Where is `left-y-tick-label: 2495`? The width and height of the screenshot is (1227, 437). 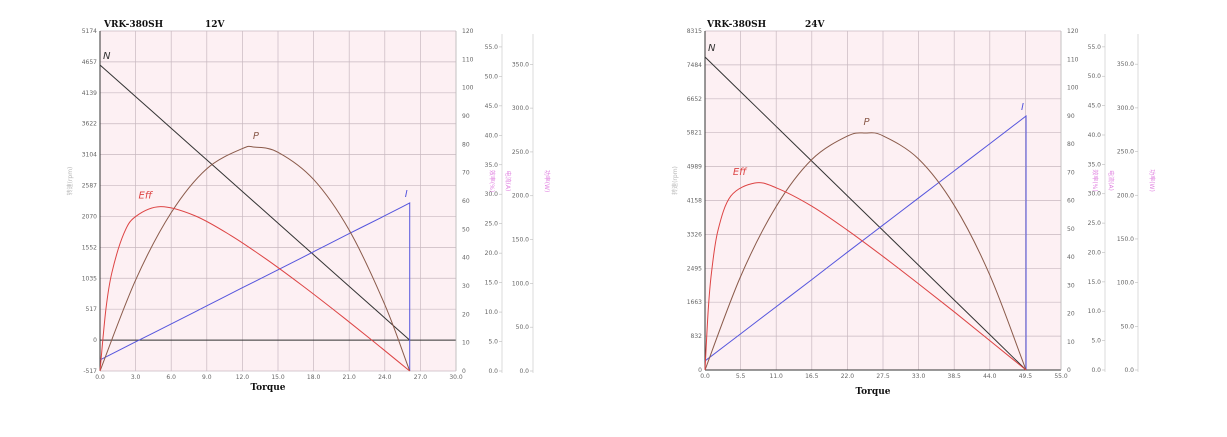 left-y-tick-label: 2495 is located at coordinates (694, 268).